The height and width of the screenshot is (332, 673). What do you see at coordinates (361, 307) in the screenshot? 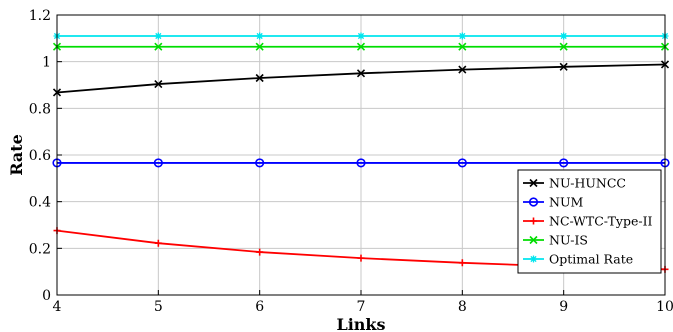
I see `x-tick-label: 7` at bounding box center [361, 307].